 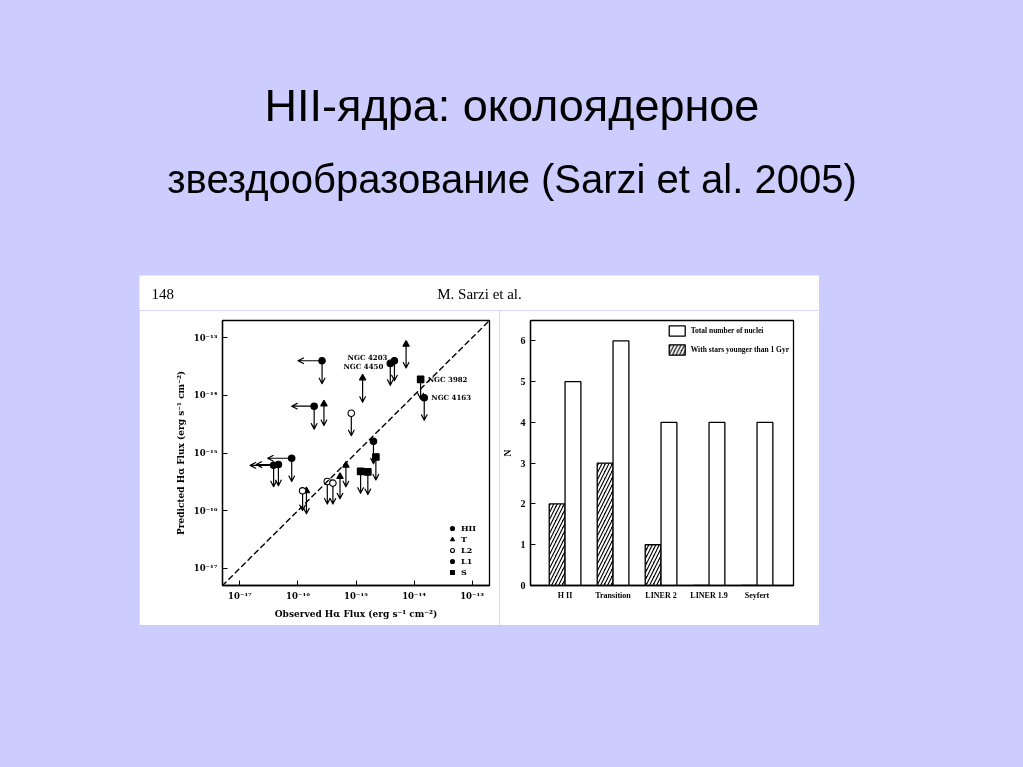 I want to click on y-tick-label: 10⁻¹⁴, so click(x=205, y=395).